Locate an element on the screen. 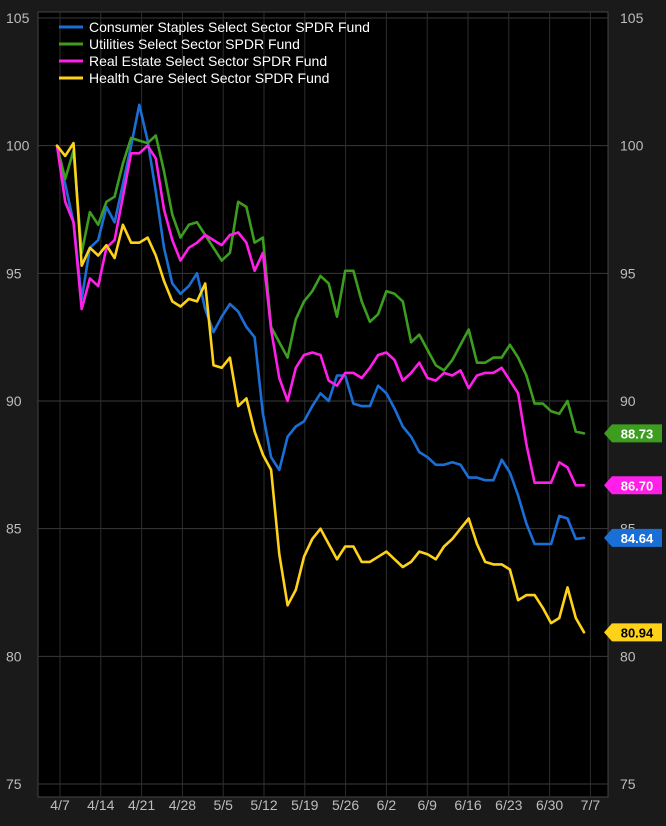  last-value-labels: 84.64 88.73 86.70 80.94 is located at coordinates (633, 533).